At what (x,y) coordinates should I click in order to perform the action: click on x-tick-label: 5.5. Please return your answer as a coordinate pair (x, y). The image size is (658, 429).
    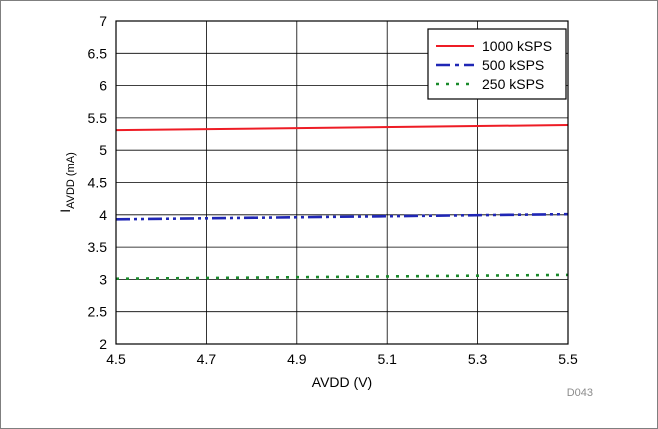
    Looking at the image, I should click on (568, 359).